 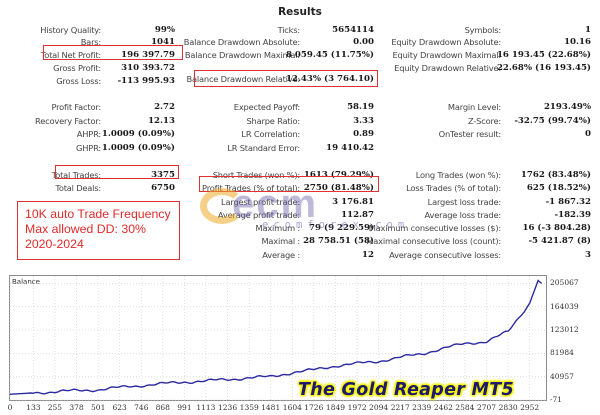 I want to click on stat-label: Maximum :, so click(x=277, y=228).